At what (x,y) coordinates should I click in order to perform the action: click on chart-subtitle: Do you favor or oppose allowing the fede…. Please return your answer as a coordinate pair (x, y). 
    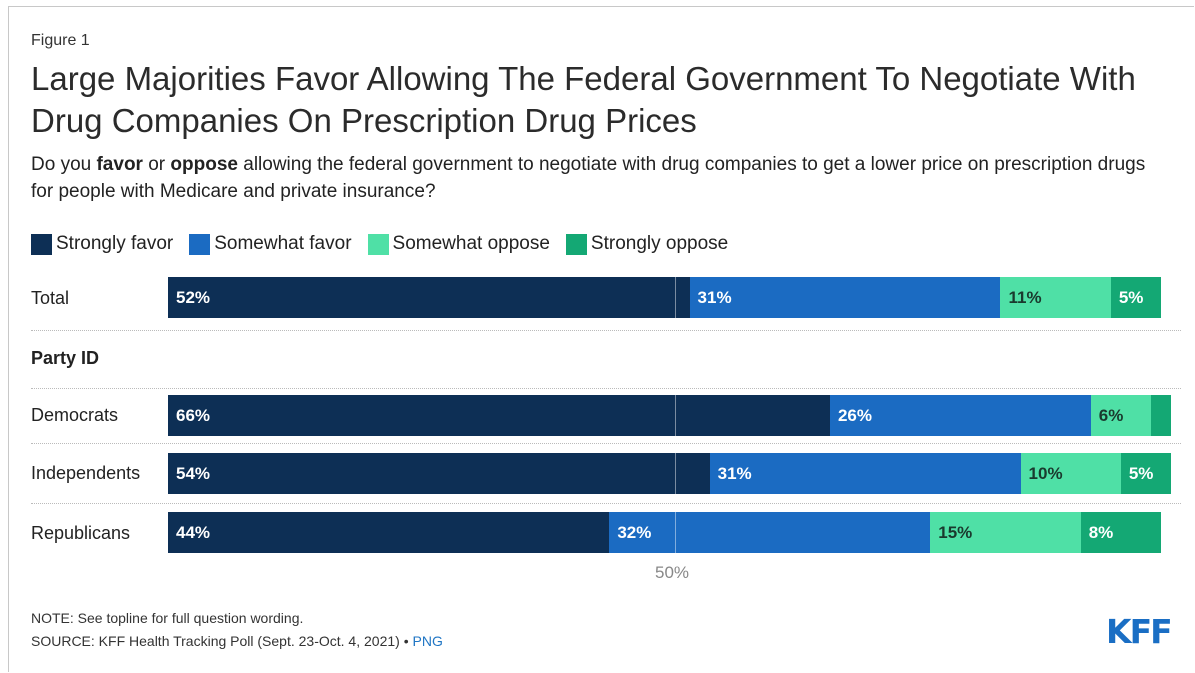
    Looking at the image, I should click on (596, 178).